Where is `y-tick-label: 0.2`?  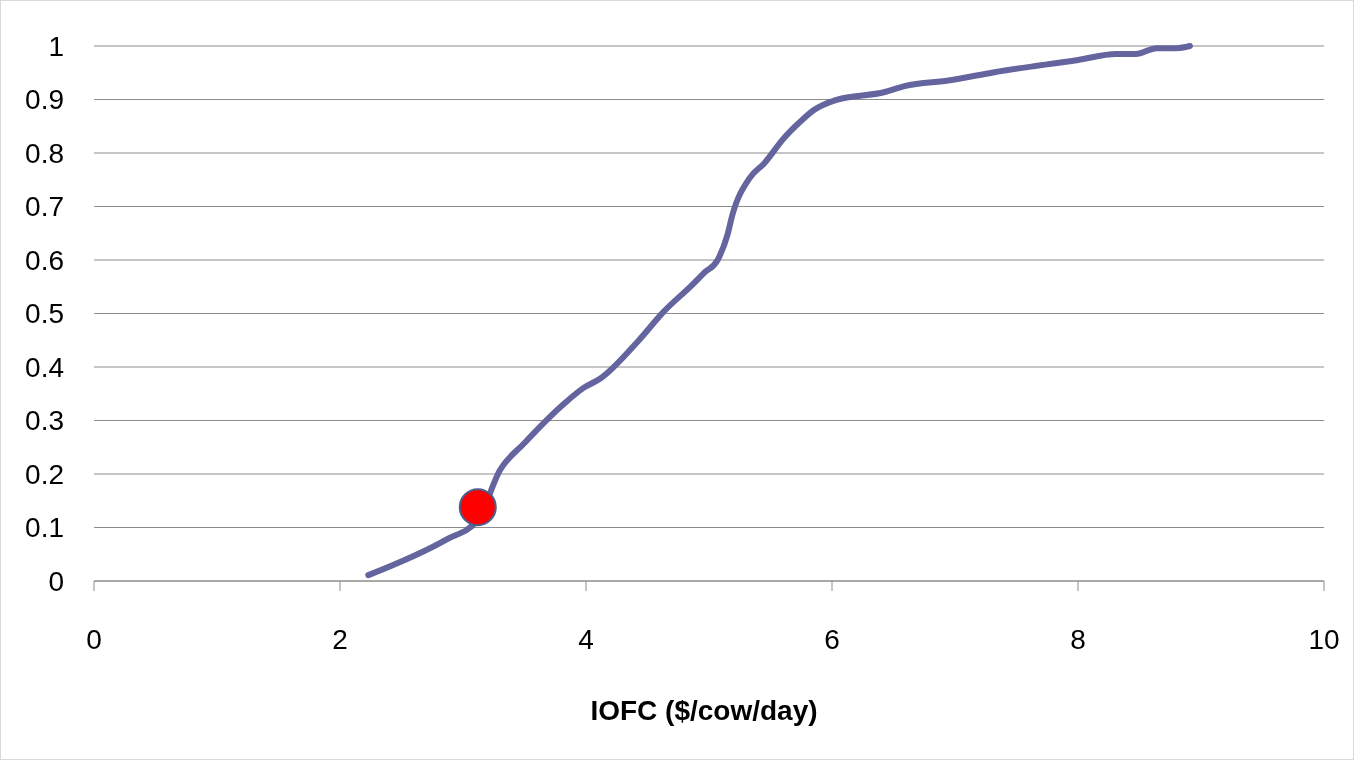
y-tick-label: 0.2 is located at coordinates (44, 474).